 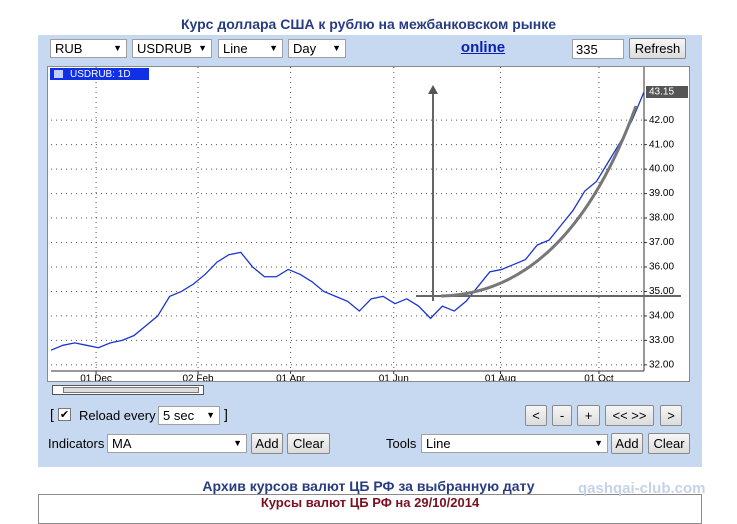 I want to click on y-tick-label: 36.00, so click(x=661, y=267).